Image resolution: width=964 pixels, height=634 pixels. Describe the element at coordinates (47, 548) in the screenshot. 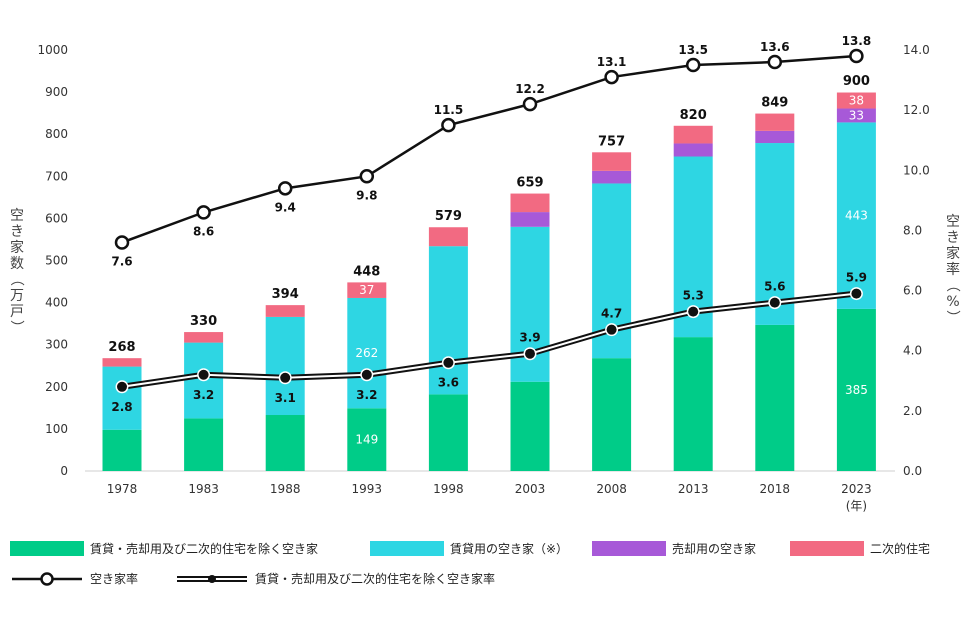

I see `legend-swatch-green` at that location.